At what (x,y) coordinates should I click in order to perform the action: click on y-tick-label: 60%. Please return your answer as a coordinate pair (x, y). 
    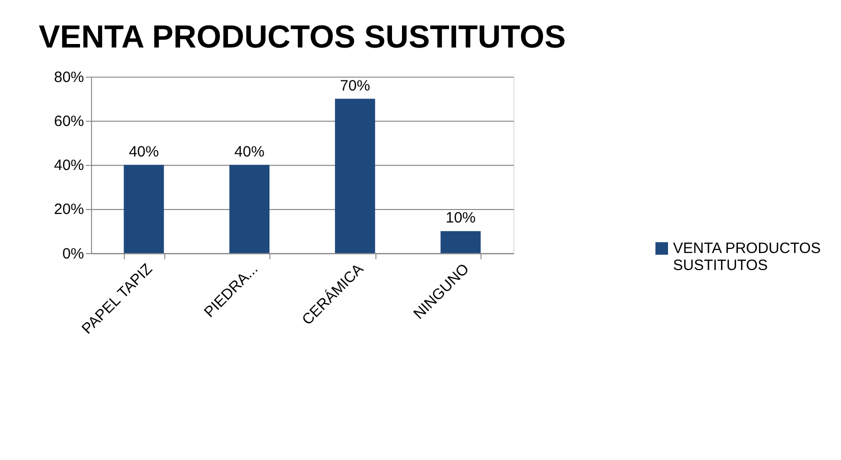
    Looking at the image, I should click on (69, 121).